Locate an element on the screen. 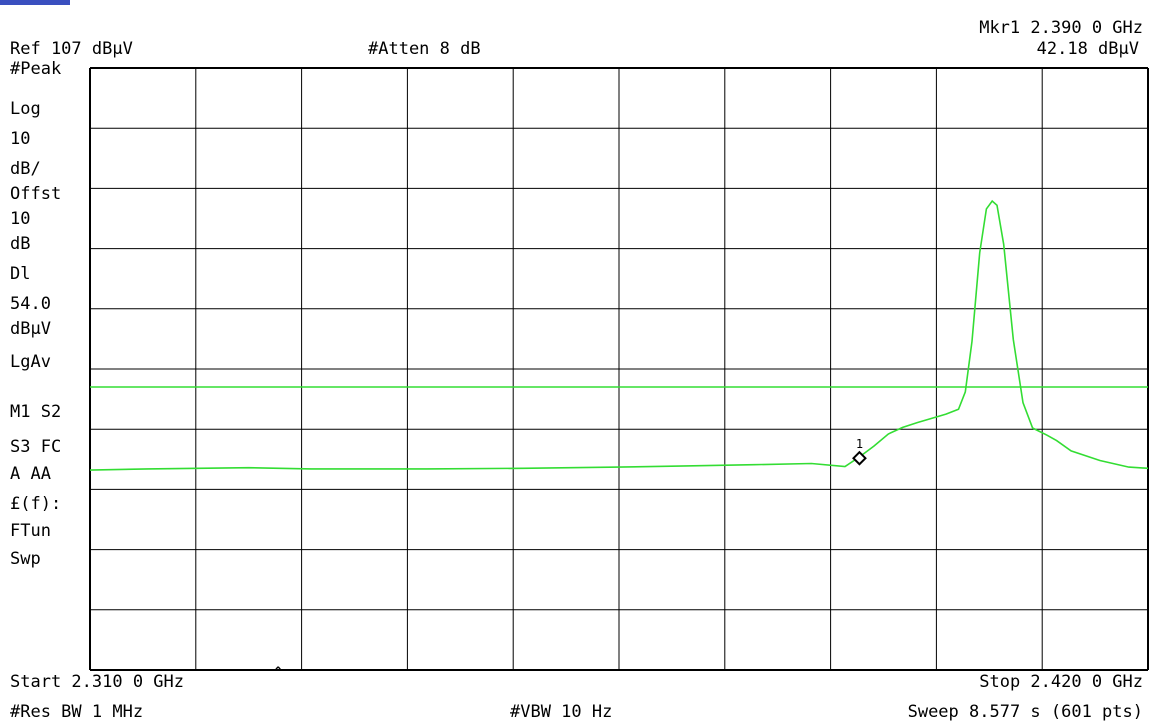 This screenshot has height=726, width=1151. marker-label: Mkr1 is located at coordinates (1000, 28).